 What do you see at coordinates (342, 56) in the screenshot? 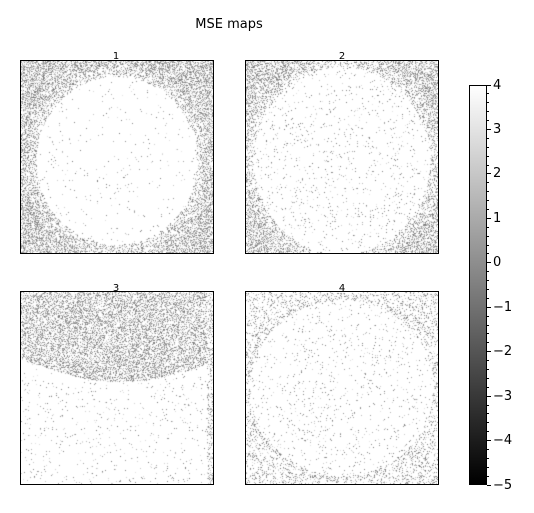
I see `panel-title-2: 2` at bounding box center [342, 56].